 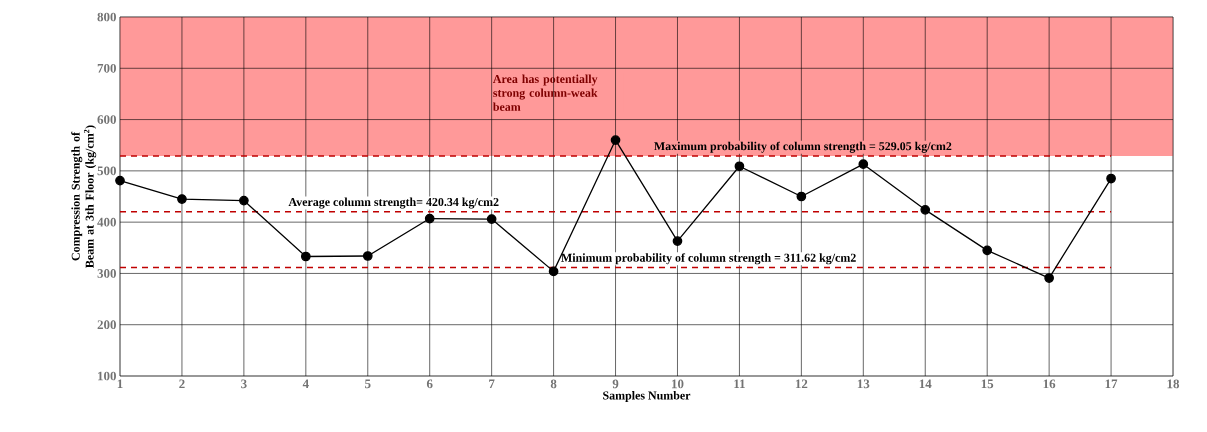 What do you see at coordinates (925, 384) in the screenshot?
I see `x-tick-label: 14` at bounding box center [925, 384].